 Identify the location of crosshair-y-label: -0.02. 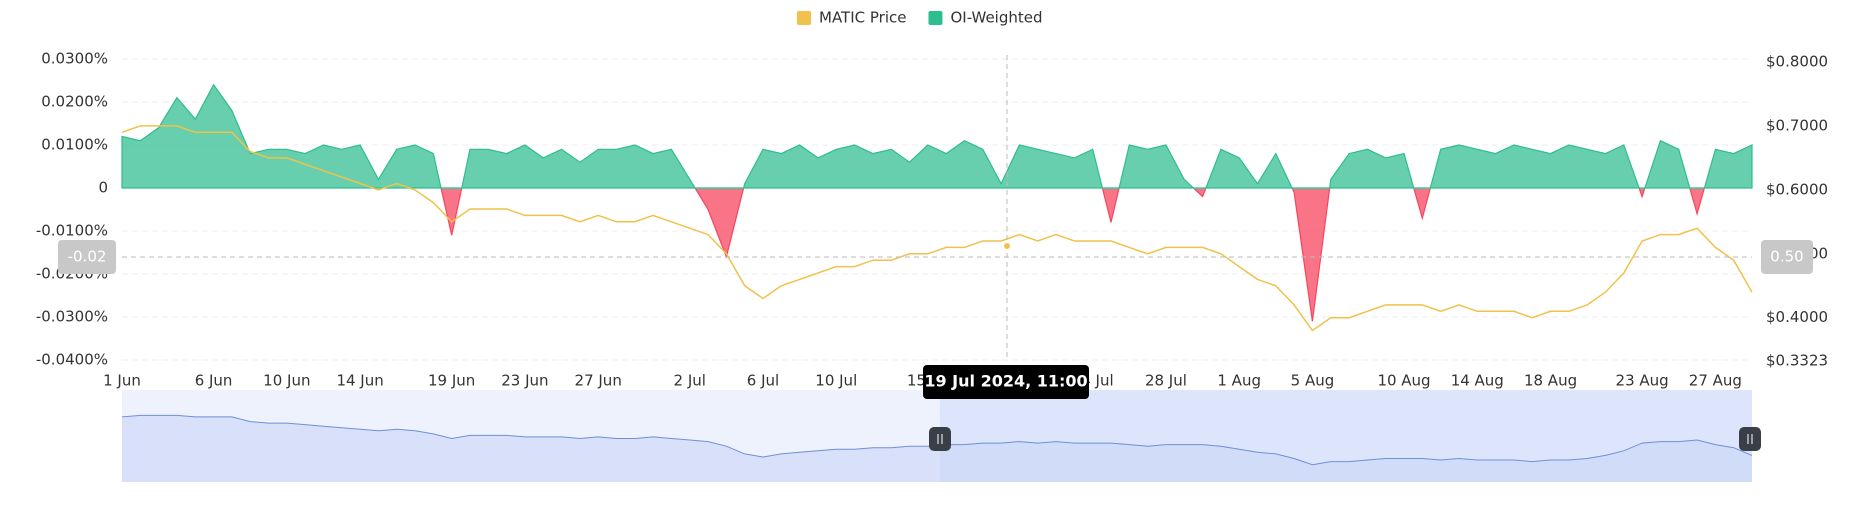
(87, 257).